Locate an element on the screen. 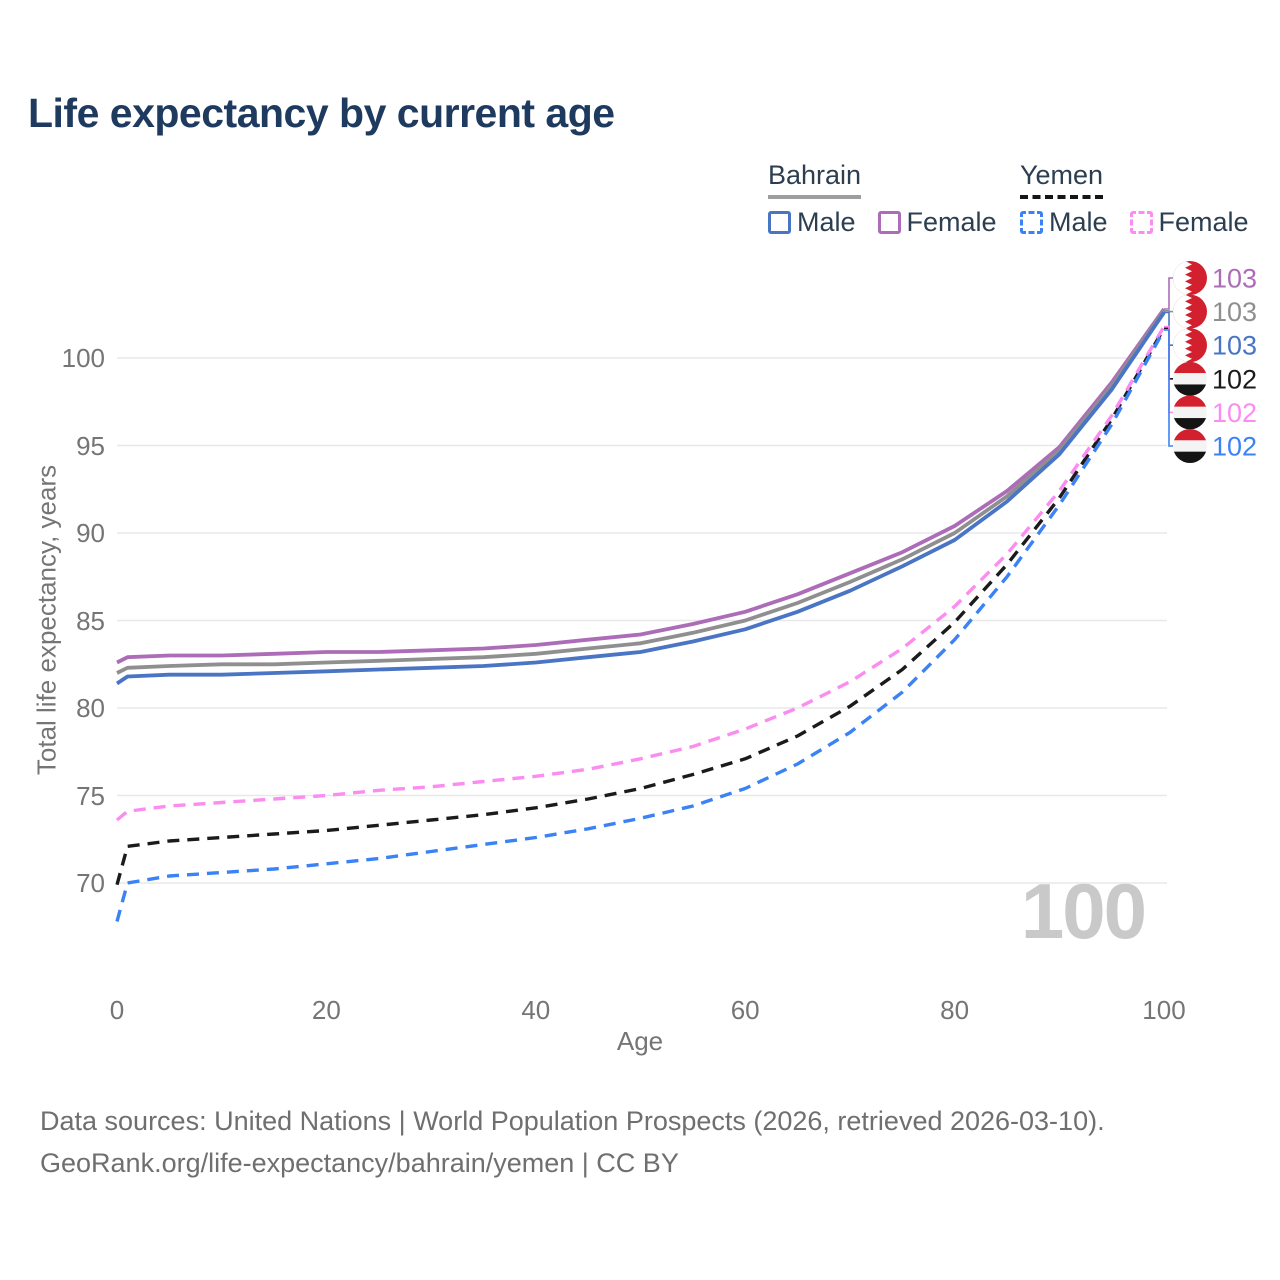 The width and height of the screenshot is (1280, 1280). legend-item-bahrain-female: Female is located at coordinates (937, 222).